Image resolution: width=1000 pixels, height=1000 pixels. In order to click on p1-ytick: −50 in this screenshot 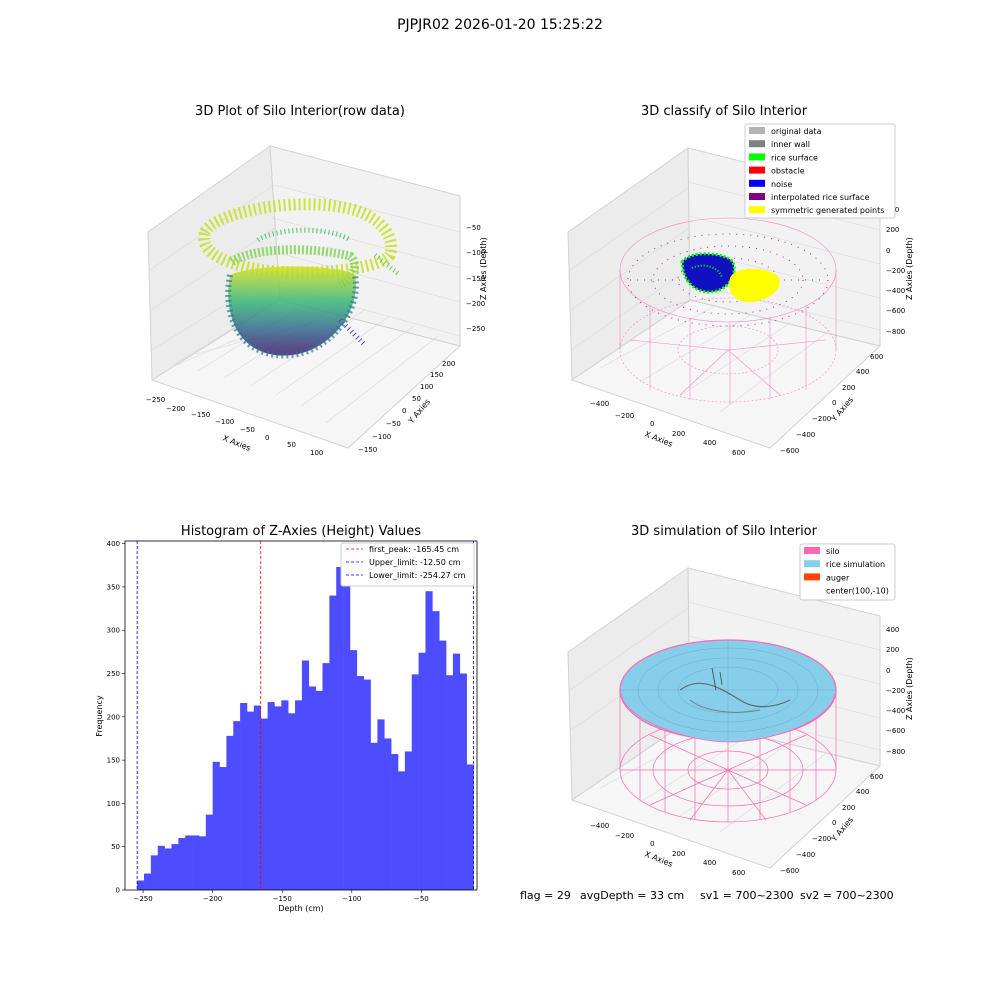, I will do `click(393, 424)`.